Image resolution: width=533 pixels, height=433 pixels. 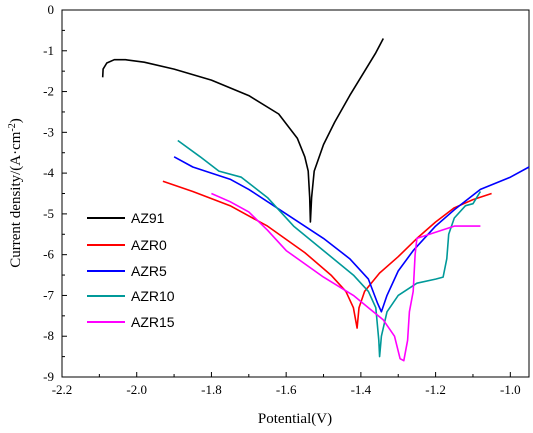 What do you see at coordinates (51, 9) in the screenshot?
I see `y-tick-label: 0` at bounding box center [51, 9].